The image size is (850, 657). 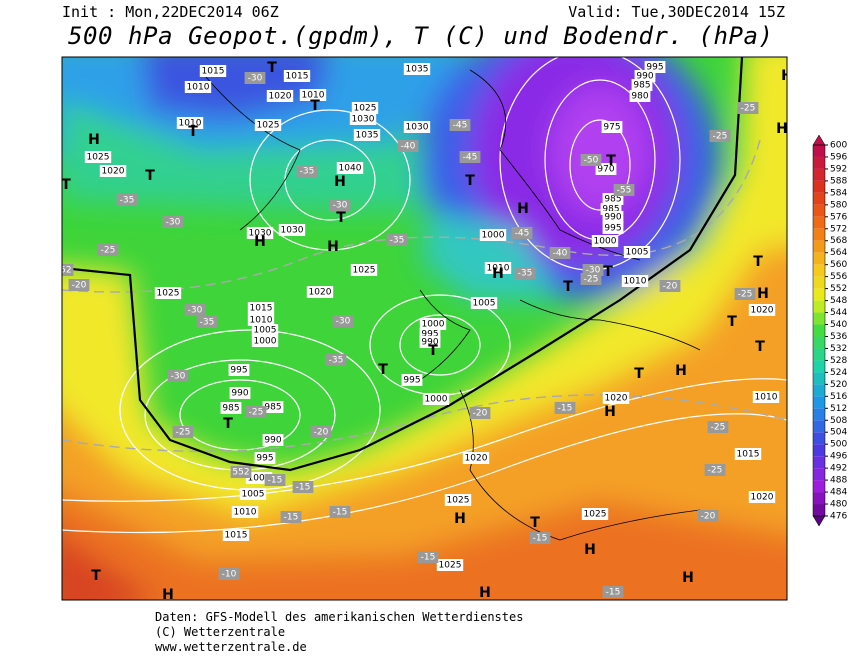 What do you see at coordinates (417, 128) in the screenshot?
I see `isobar-label: 1030` at bounding box center [417, 128].